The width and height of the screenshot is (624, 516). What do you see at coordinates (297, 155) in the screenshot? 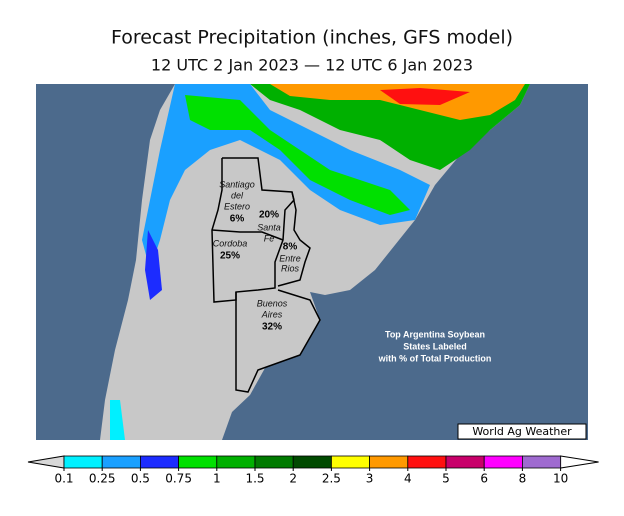
I see `precip-mid` at bounding box center [297, 155].